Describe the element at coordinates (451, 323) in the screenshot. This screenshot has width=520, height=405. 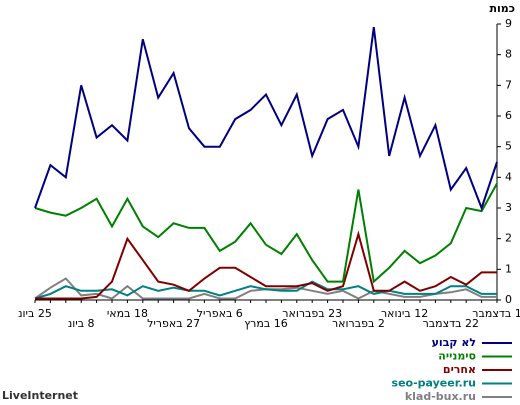
I see `x-tick-label: 22 בדצמבר` at that location.